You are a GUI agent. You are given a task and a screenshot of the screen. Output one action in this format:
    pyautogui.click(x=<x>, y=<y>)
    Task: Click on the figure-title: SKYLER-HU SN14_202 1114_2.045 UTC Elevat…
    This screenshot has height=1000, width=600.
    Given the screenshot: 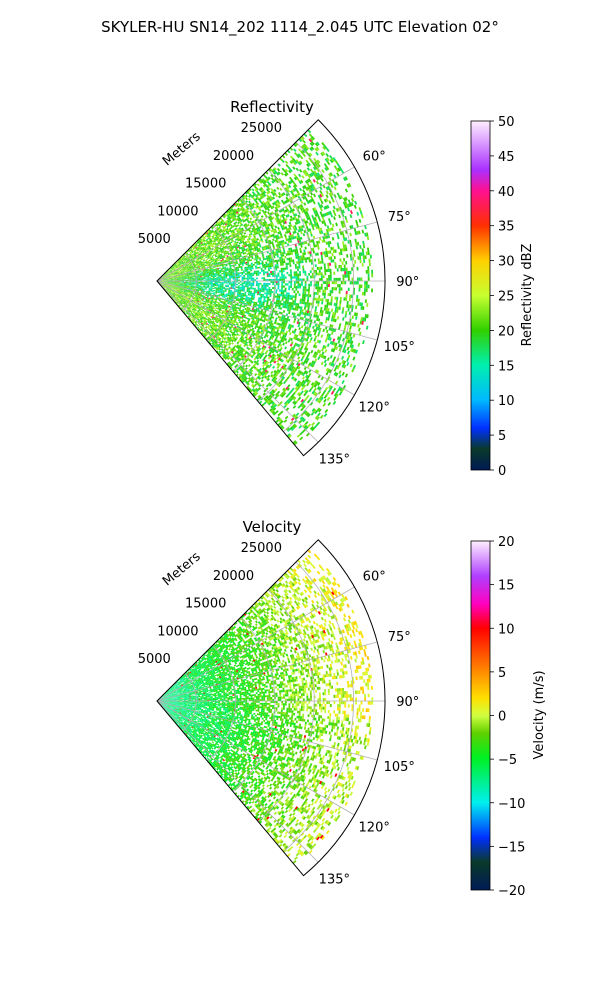 What is the action you would take?
    pyautogui.click(x=300, y=27)
    